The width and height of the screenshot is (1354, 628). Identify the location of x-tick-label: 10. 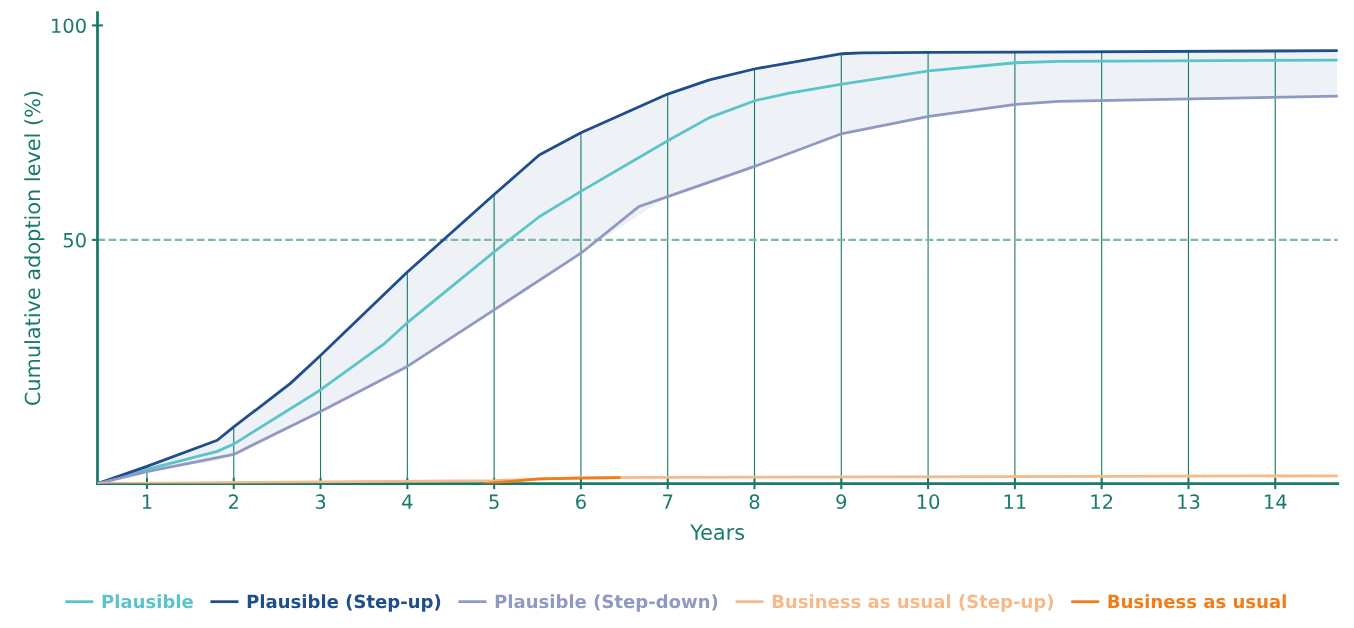
(928, 502).